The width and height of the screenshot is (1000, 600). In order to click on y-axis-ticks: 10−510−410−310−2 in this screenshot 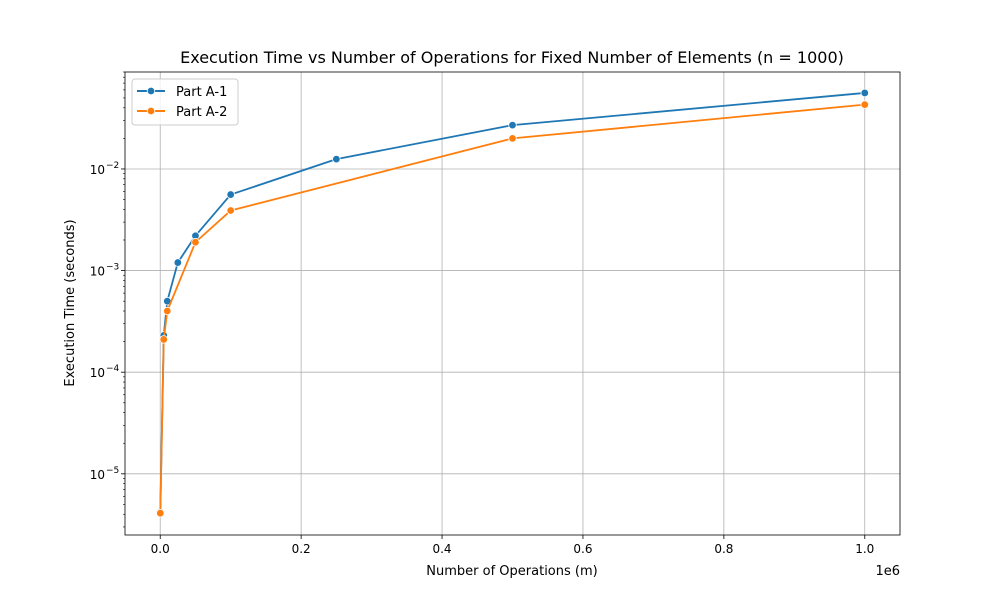, I will do `click(107, 299)`.